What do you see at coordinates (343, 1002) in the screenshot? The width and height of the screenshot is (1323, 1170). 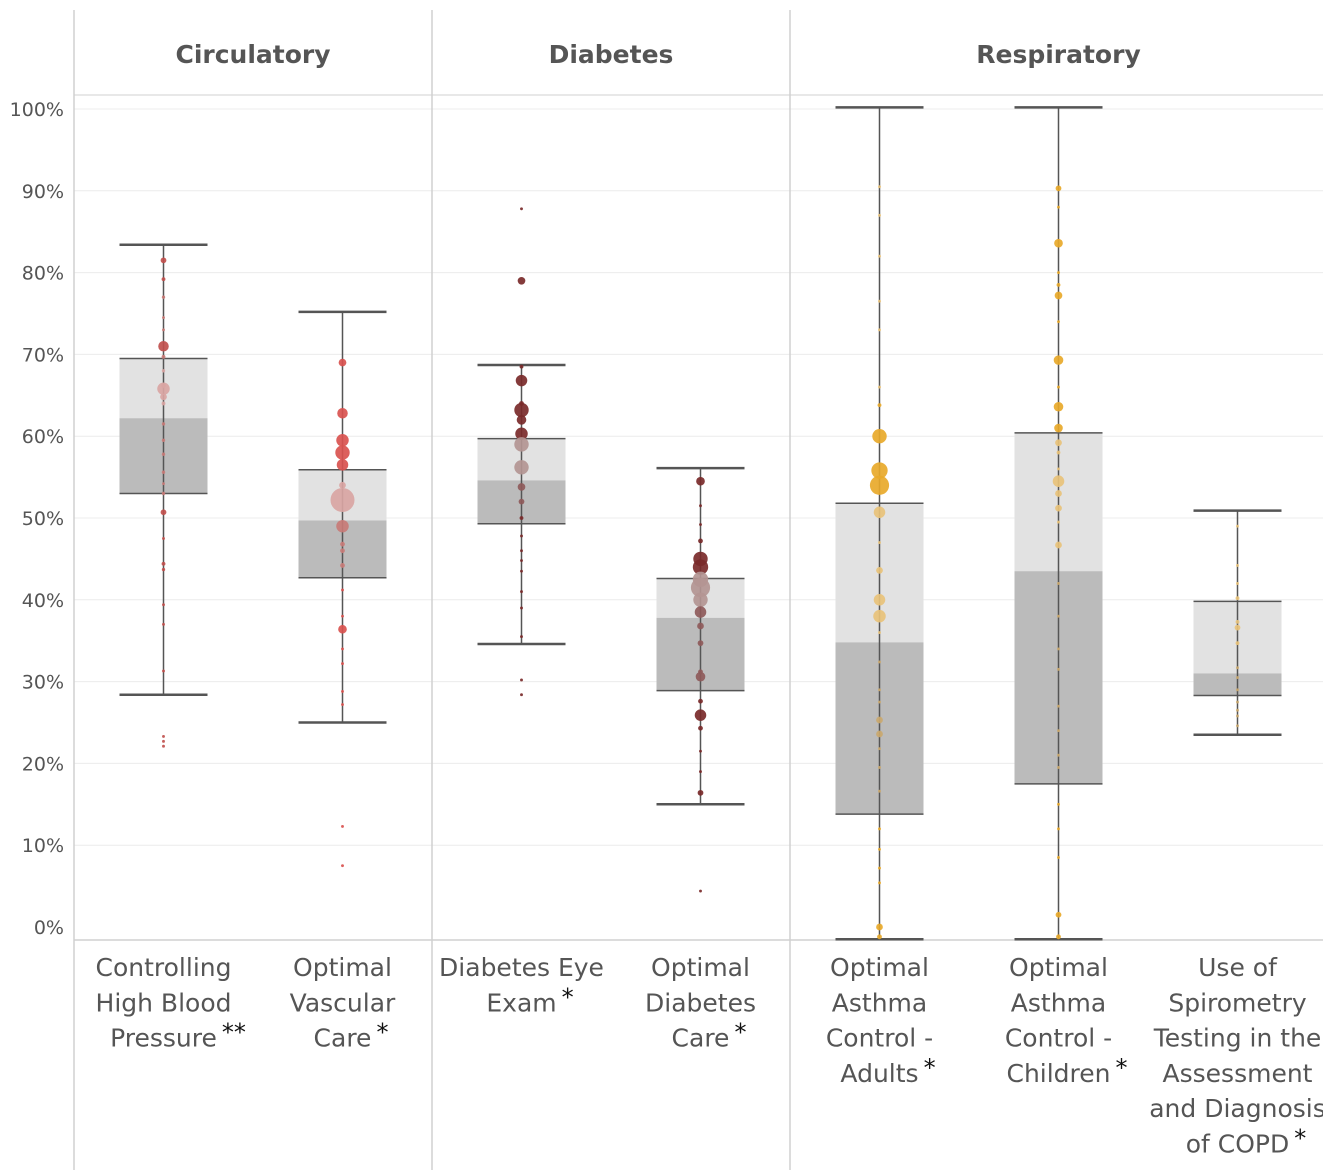 I see `category-label-line: Vascular` at bounding box center [343, 1002].